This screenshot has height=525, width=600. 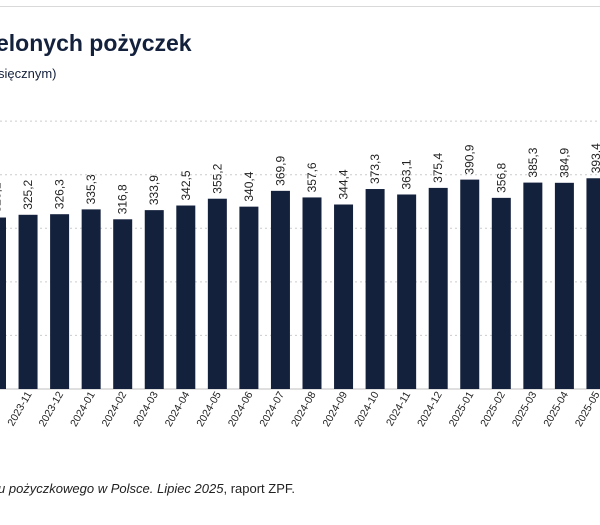 I want to click on value-label: 390,9, so click(x=470, y=159).